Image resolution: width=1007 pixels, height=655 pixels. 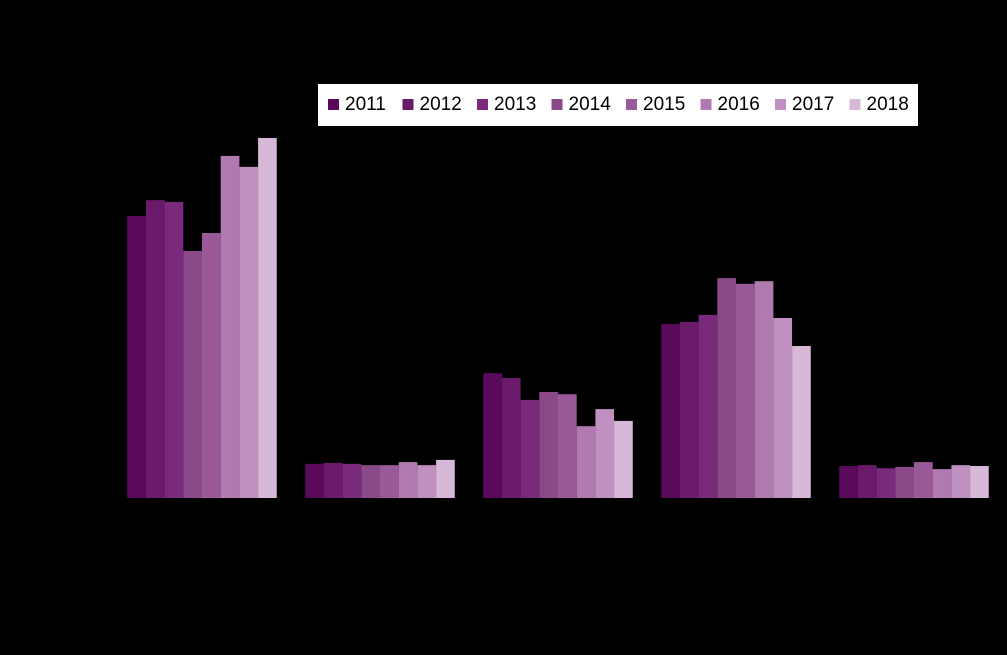 What do you see at coordinates (813, 104) in the screenshot?
I see `legend-label: 2017` at bounding box center [813, 104].